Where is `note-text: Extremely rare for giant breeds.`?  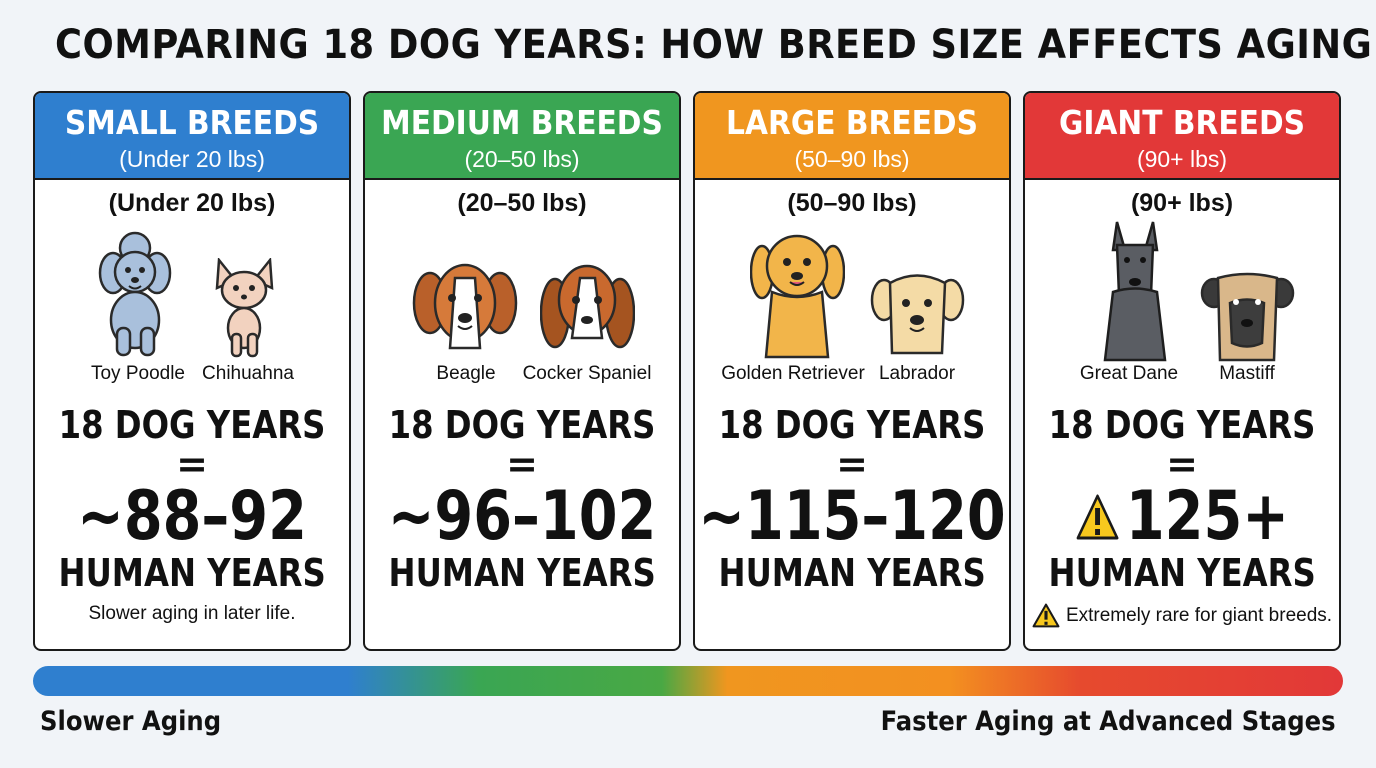
note-text: Extremely rare for giant breeds. is located at coordinates (1199, 615).